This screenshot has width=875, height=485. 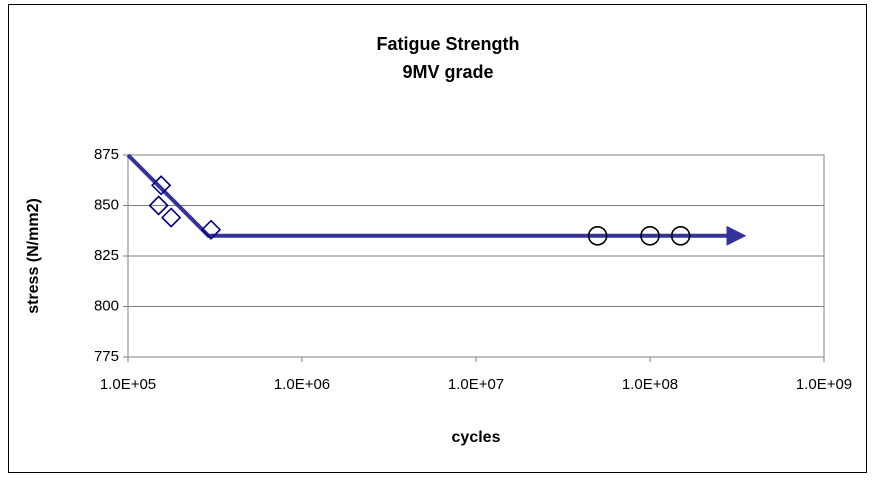 What do you see at coordinates (106, 154) in the screenshot?
I see `y-tick-label: 875` at bounding box center [106, 154].